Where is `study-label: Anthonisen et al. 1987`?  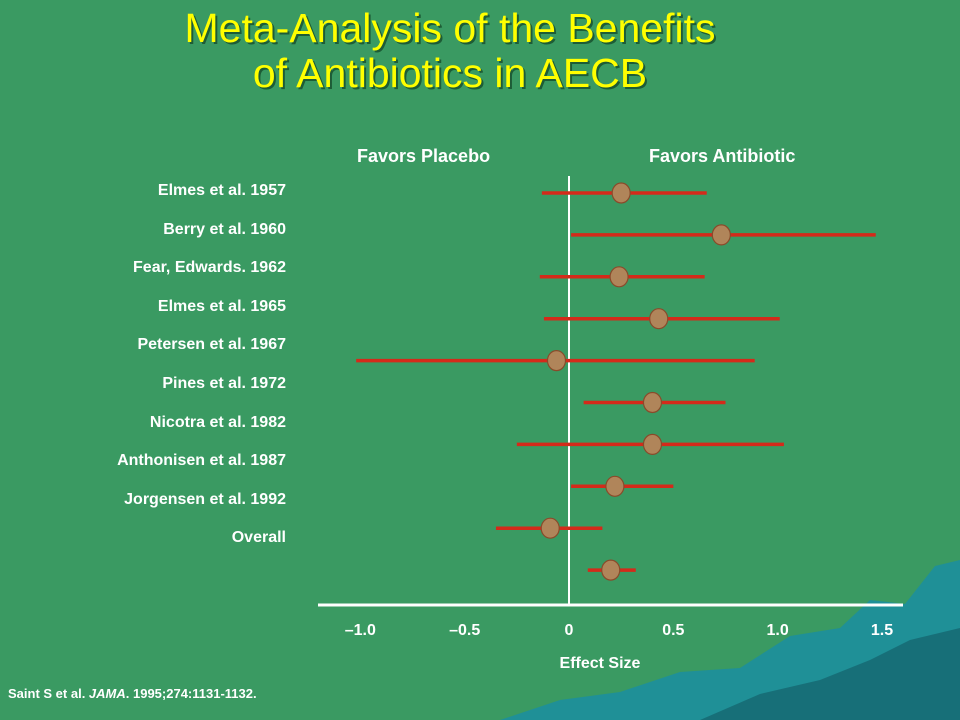 study-label: Anthonisen et al. 1987 is located at coordinates (201, 461).